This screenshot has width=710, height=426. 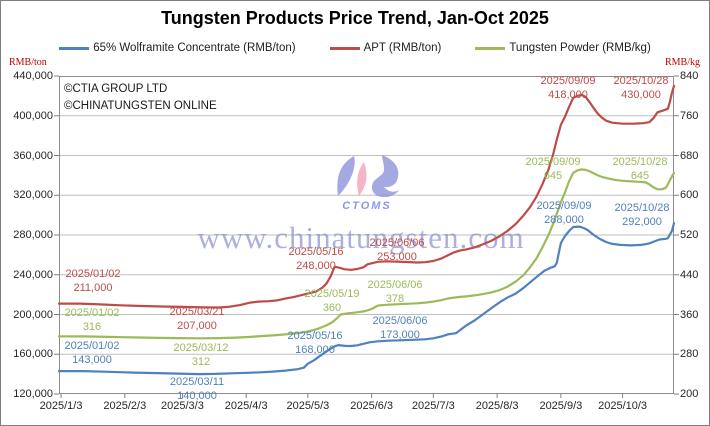 What do you see at coordinates (689, 235) in the screenshot?
I see `y-axis-right-tick: 520` at bounding box center [689, 235].